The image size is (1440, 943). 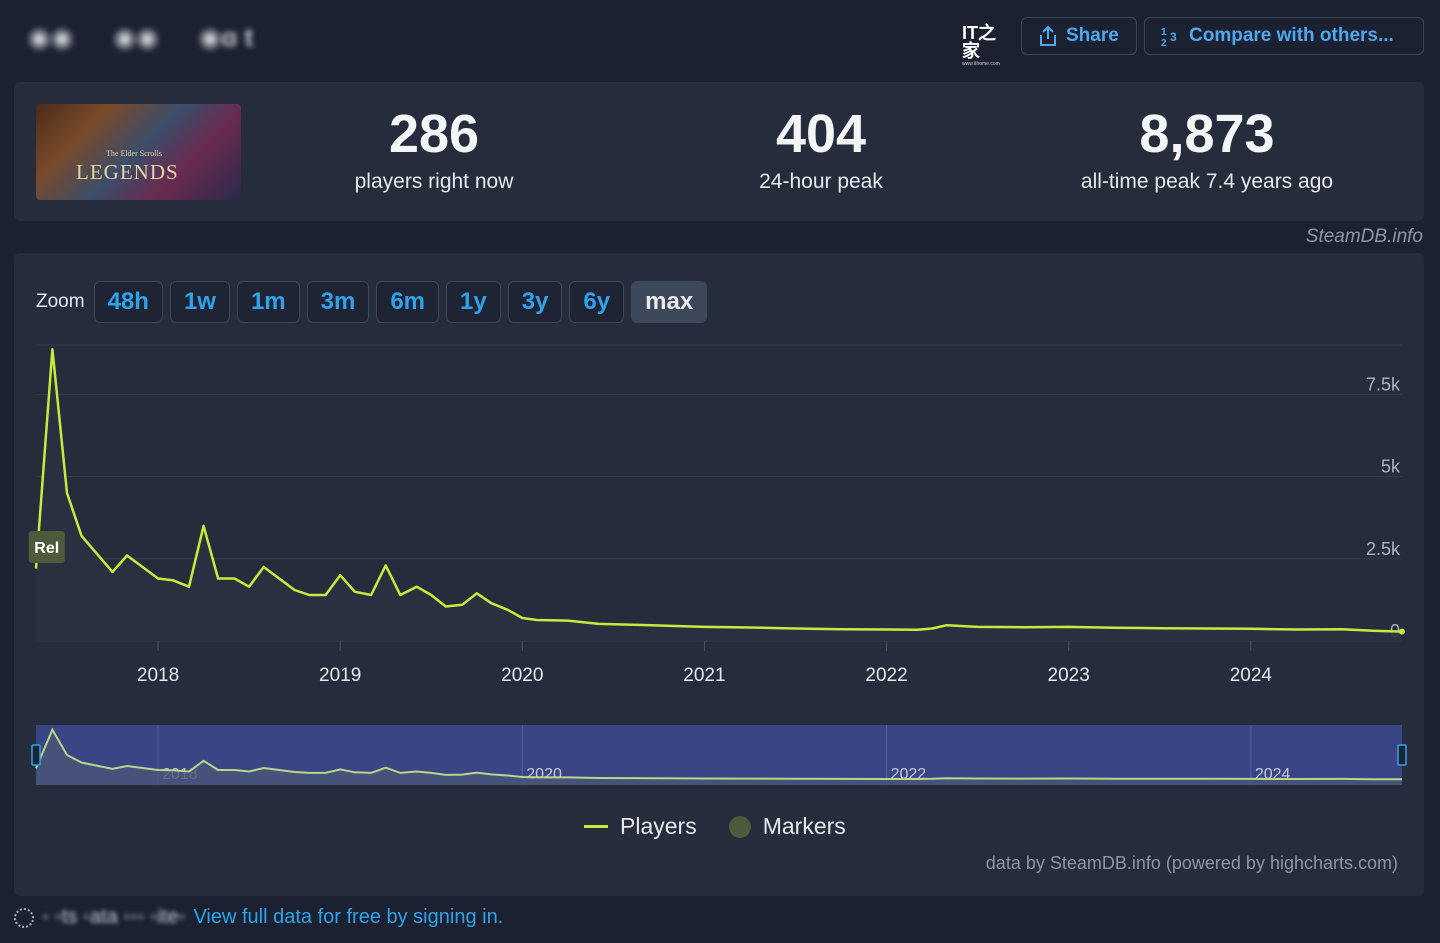 I want to click on ithome-watermark-logo: IT之家 www.ithome.com, so click(x=986, y=45).